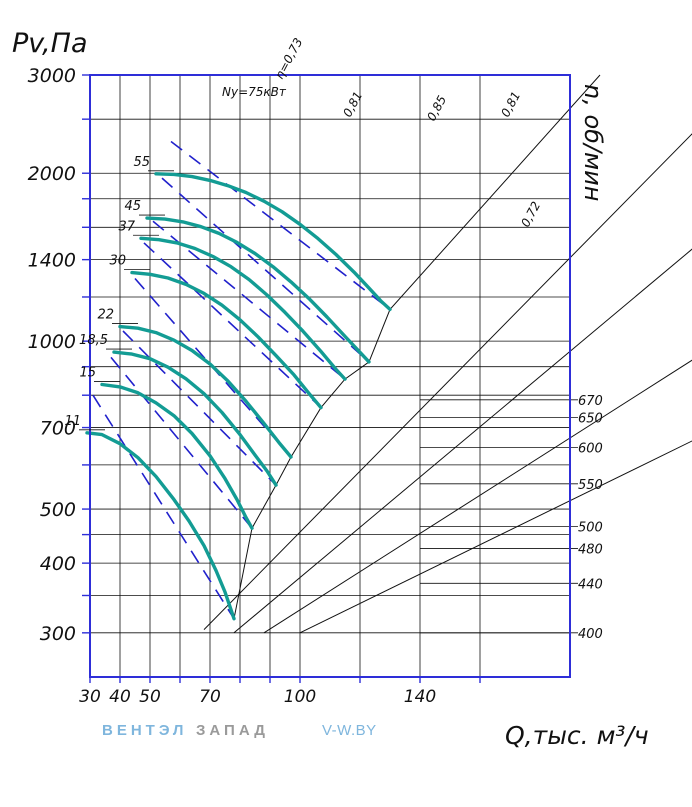 This screenshot has width=692, height=807. What do you see at coordinates (590, 448) in the screenshot?
I see `rpm-tick-label: 600` at bounding box center [590, 448].